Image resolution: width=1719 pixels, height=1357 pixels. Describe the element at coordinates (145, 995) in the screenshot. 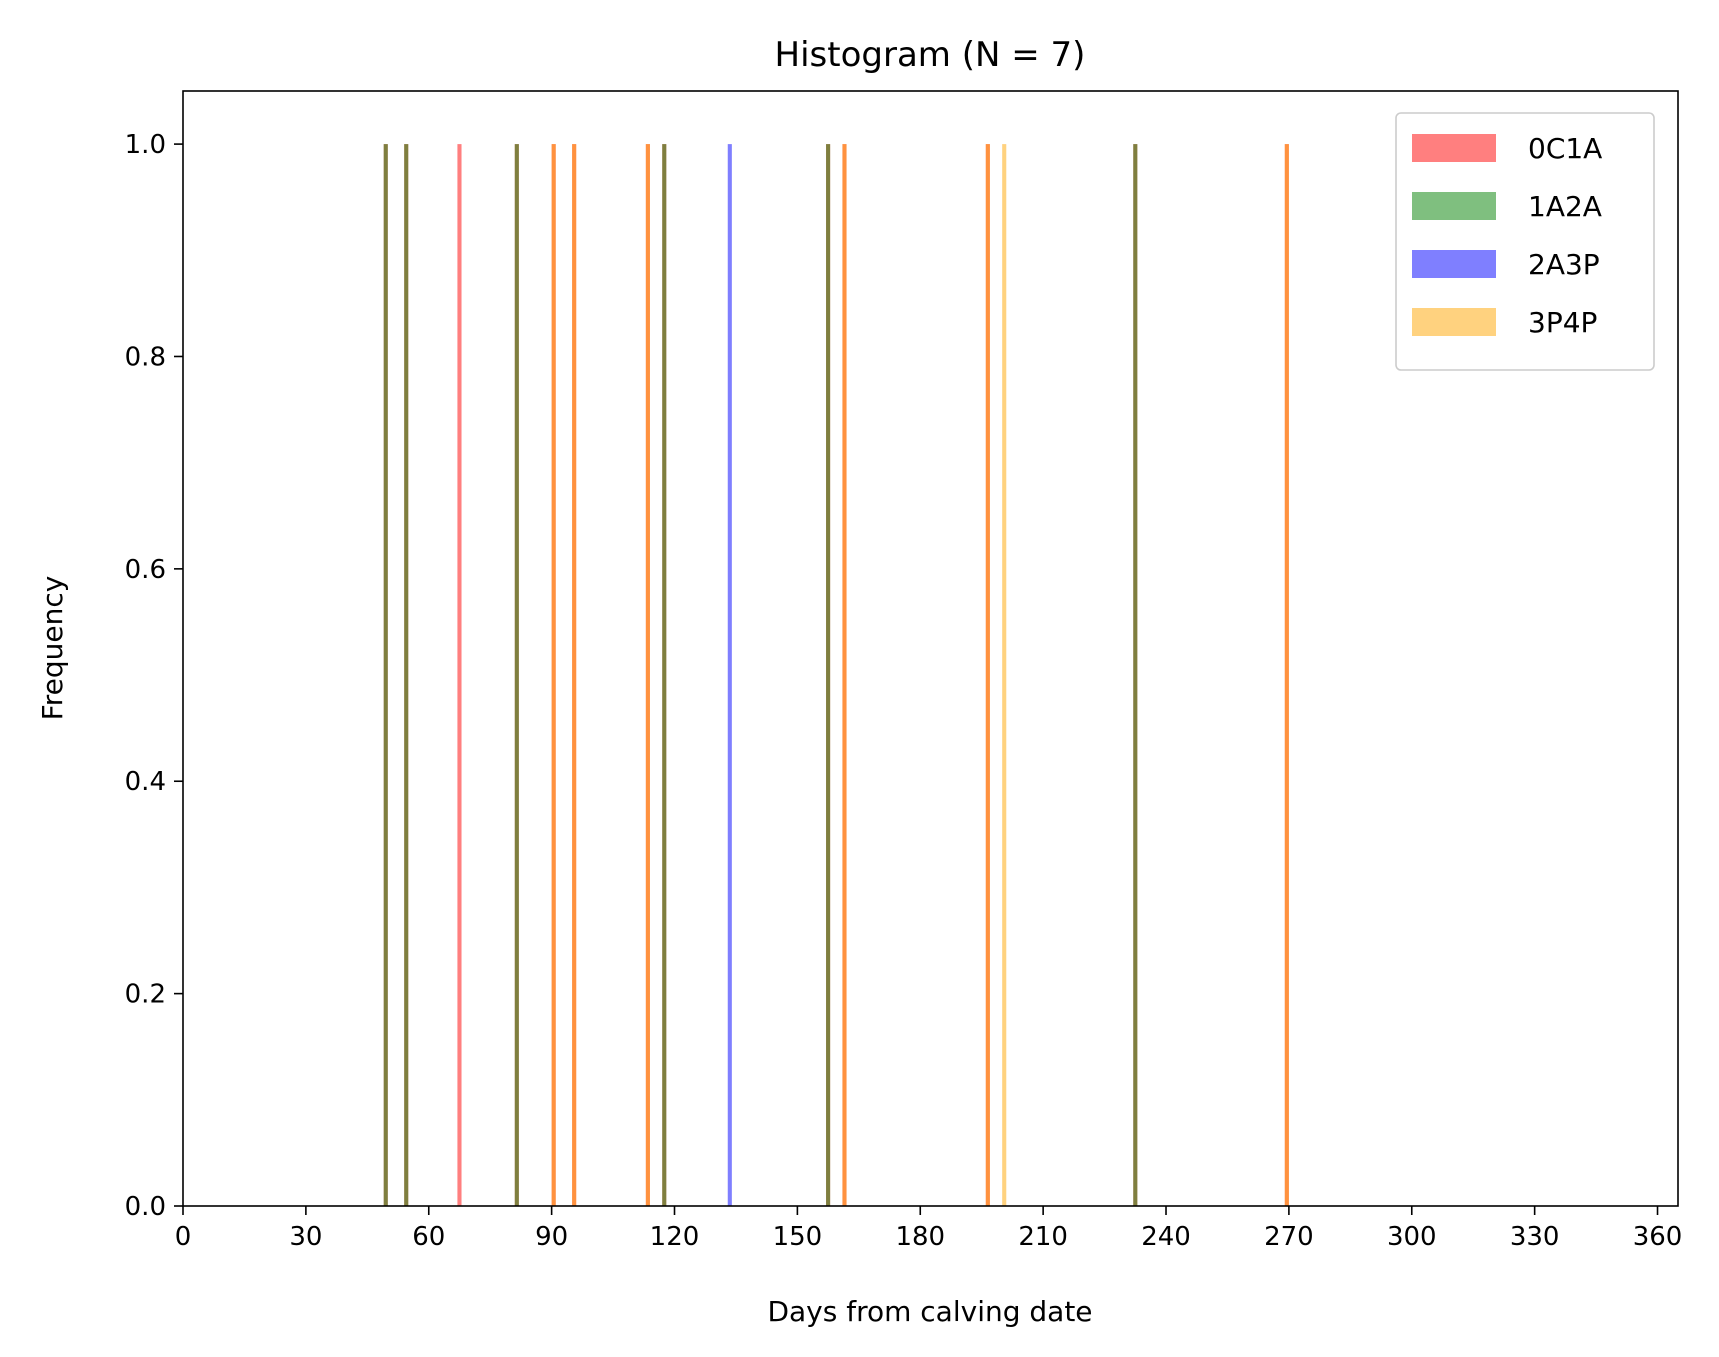

I see `y-tick-label: 0.2` at that location.